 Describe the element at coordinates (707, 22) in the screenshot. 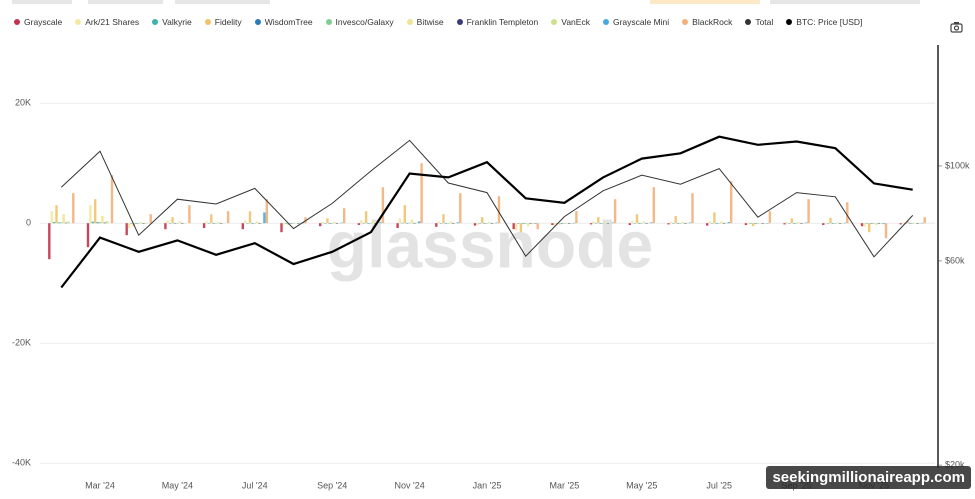

I see `legend-item: BlackRock` at that location.